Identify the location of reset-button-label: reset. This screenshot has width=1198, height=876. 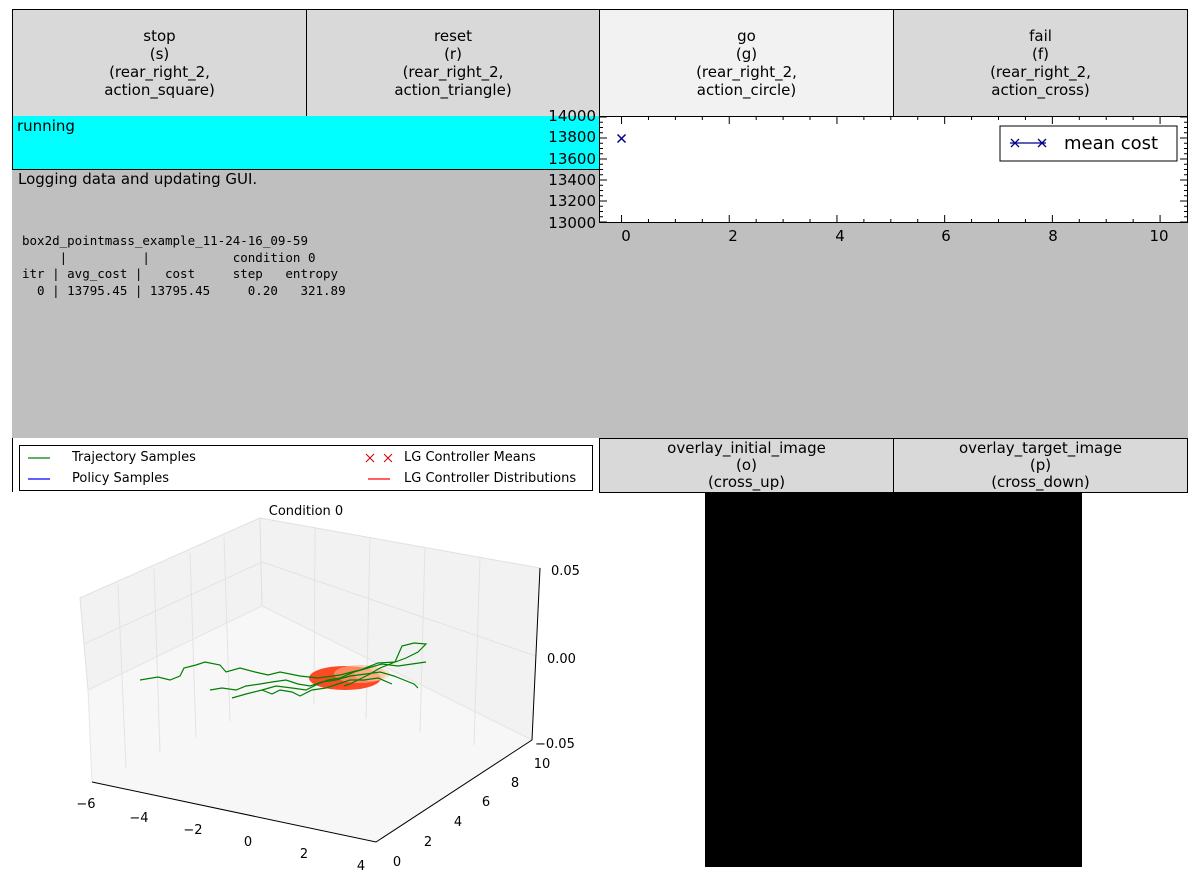
(453, 36).